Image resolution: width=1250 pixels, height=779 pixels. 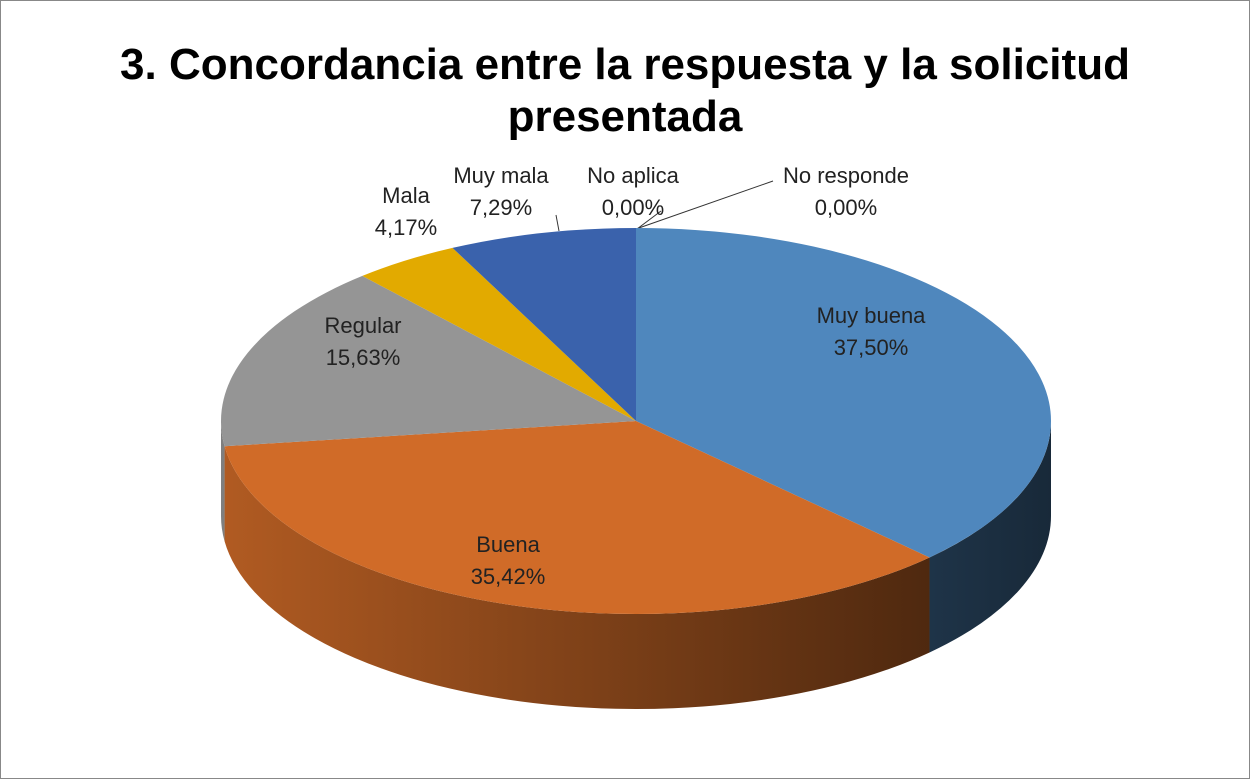 I want to click on slice-value-label: 7,29%, so click(x=501, y=207).